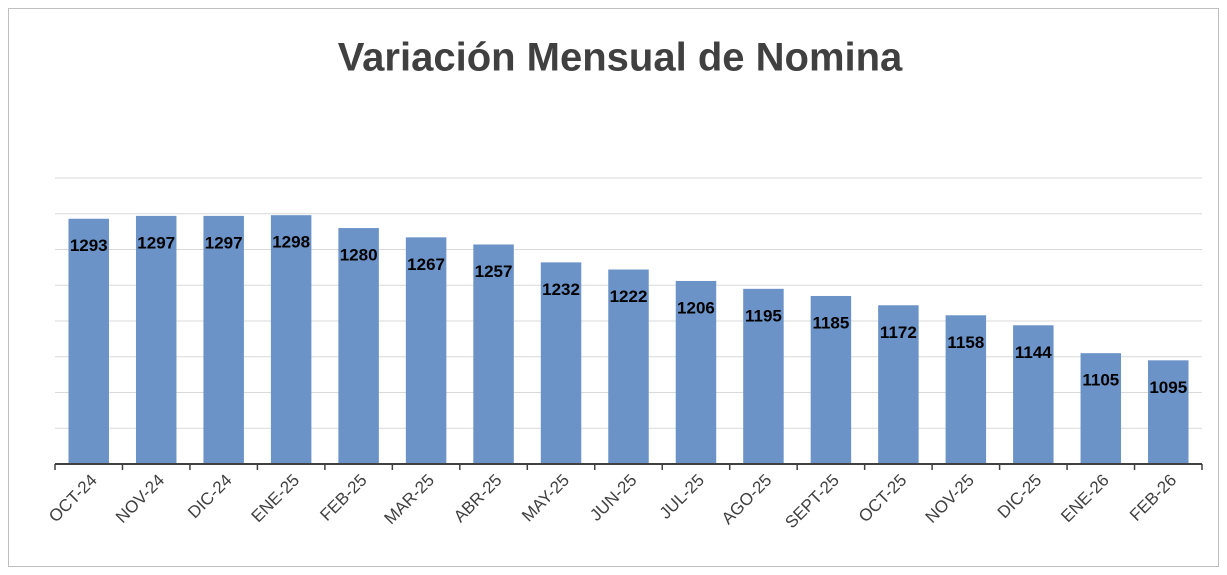 The image size is (1227, 575). I want to click on data-label: 1195, so click(763, 315).